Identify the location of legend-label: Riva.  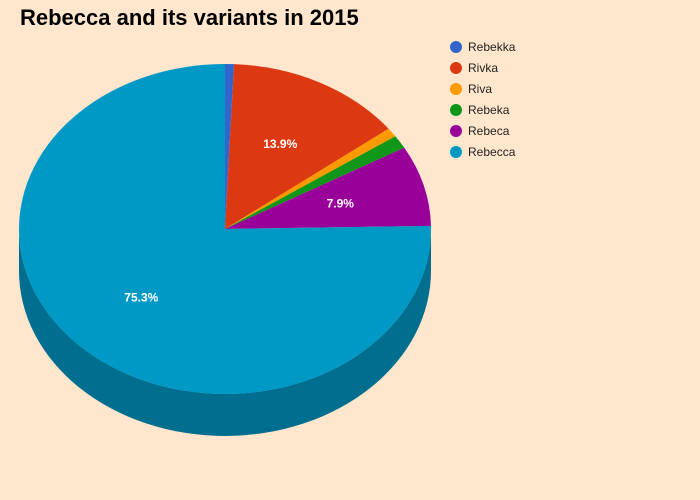
(480, 88).